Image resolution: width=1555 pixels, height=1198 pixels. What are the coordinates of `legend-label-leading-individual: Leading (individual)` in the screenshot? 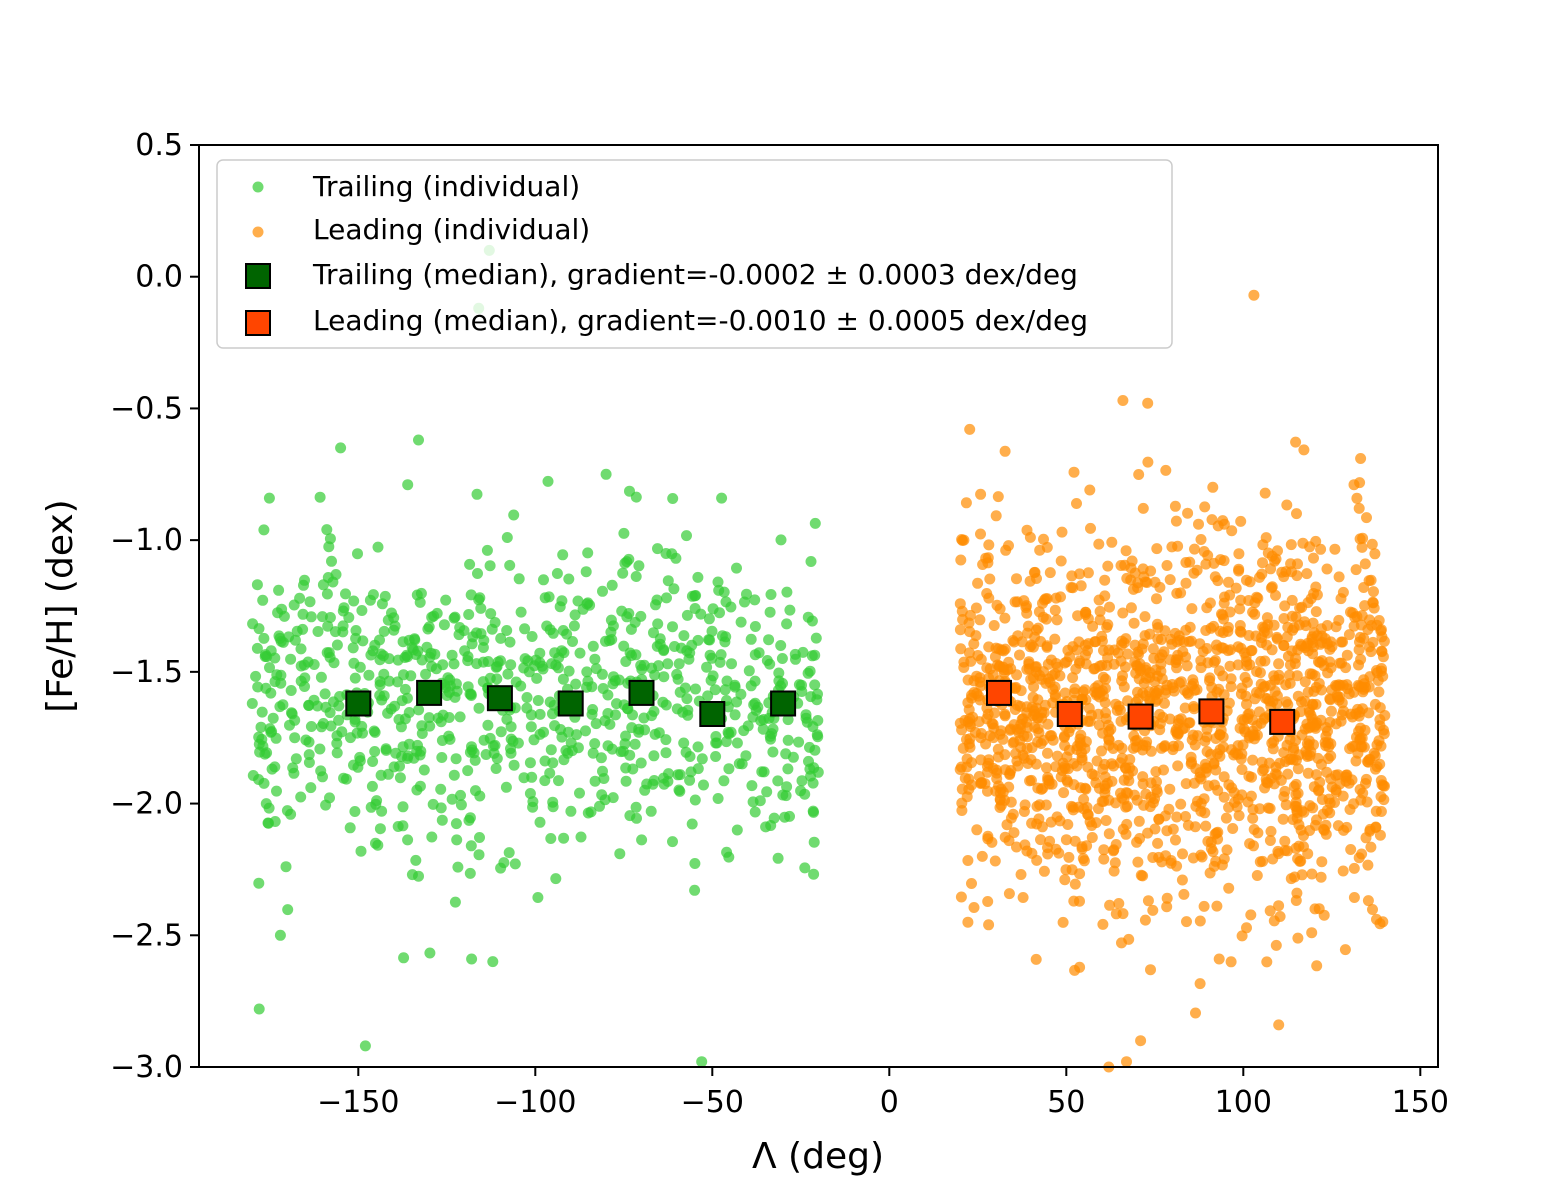 It's located at (451, 229).